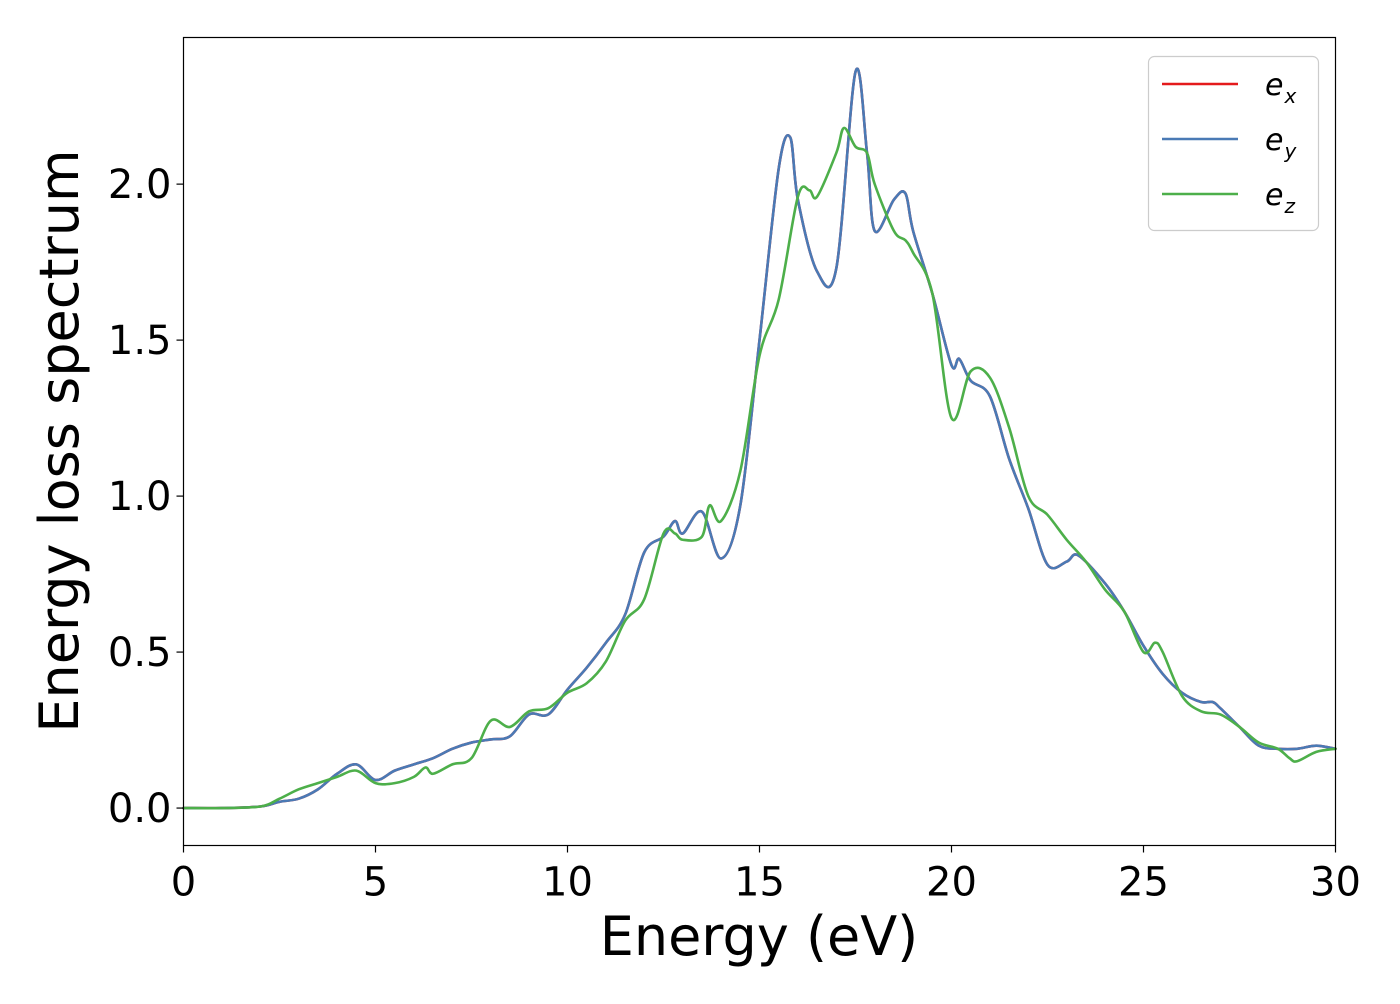  What do you see at coordinates (59, 440) in the screenshot?
I see `y-axis-label: Energy loss spectrum` at bounding box center [59, 440].